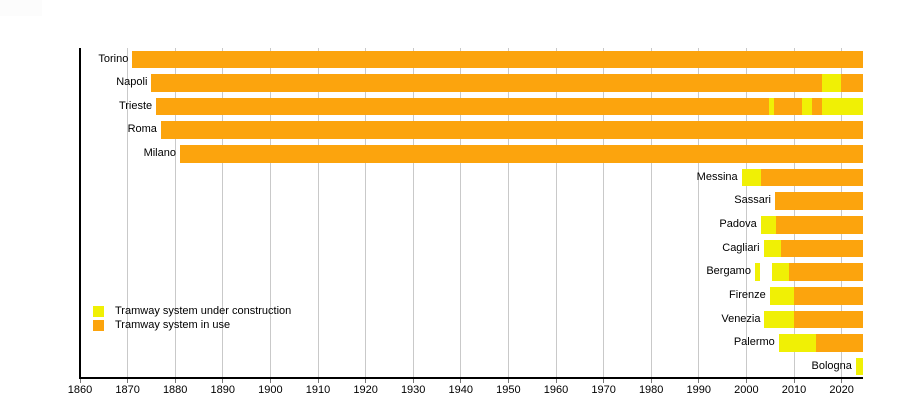 This screenshot has height=405, width=900. What do you see at coordinates (746, 381) in the screenshot?
I see `x-tick-2000` at bounding box center [746, 381].